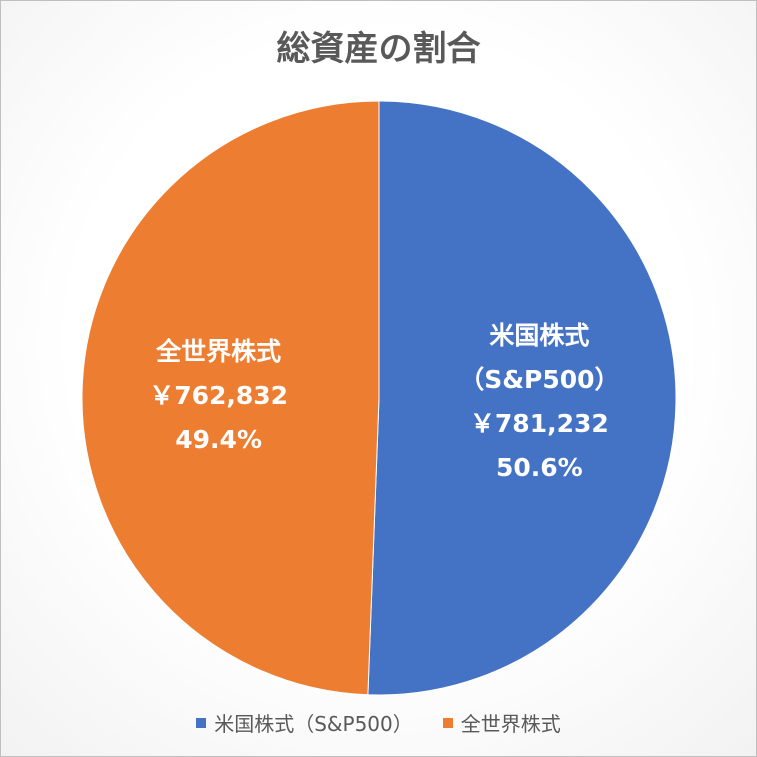 This screenshot has width=757, height=757. I want to click on legend: 米国株式（S&P500） 全世界株式, so click(378, 722).